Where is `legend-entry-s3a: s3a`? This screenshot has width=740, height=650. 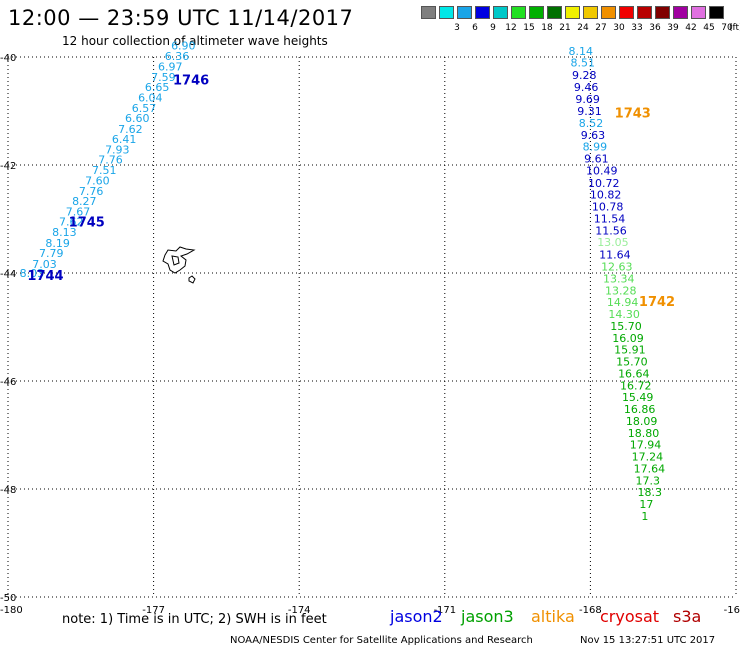
legend-entry-s3a: s3a is located at coordinates (687, 616).